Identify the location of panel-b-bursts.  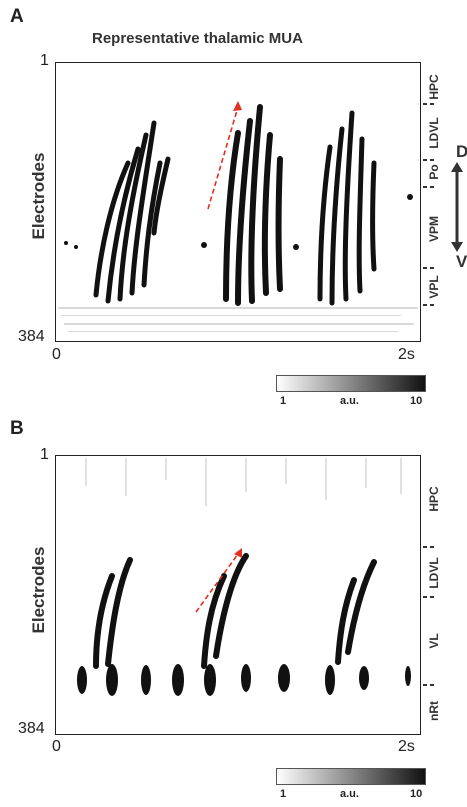
(235, 611).